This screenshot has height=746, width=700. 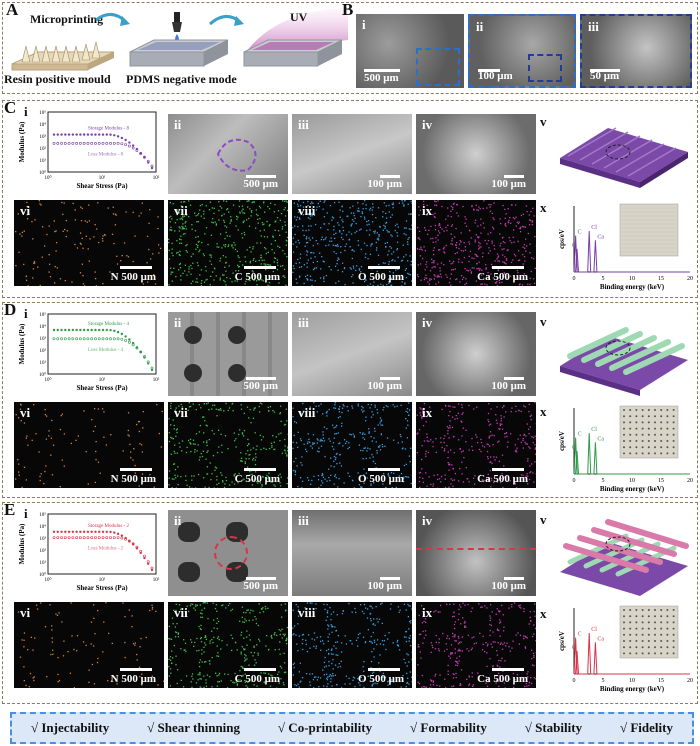 What do you see at coordinates (508, 267) in the screenshot?
I see `scale-bar` at bounding box center [508, 267].